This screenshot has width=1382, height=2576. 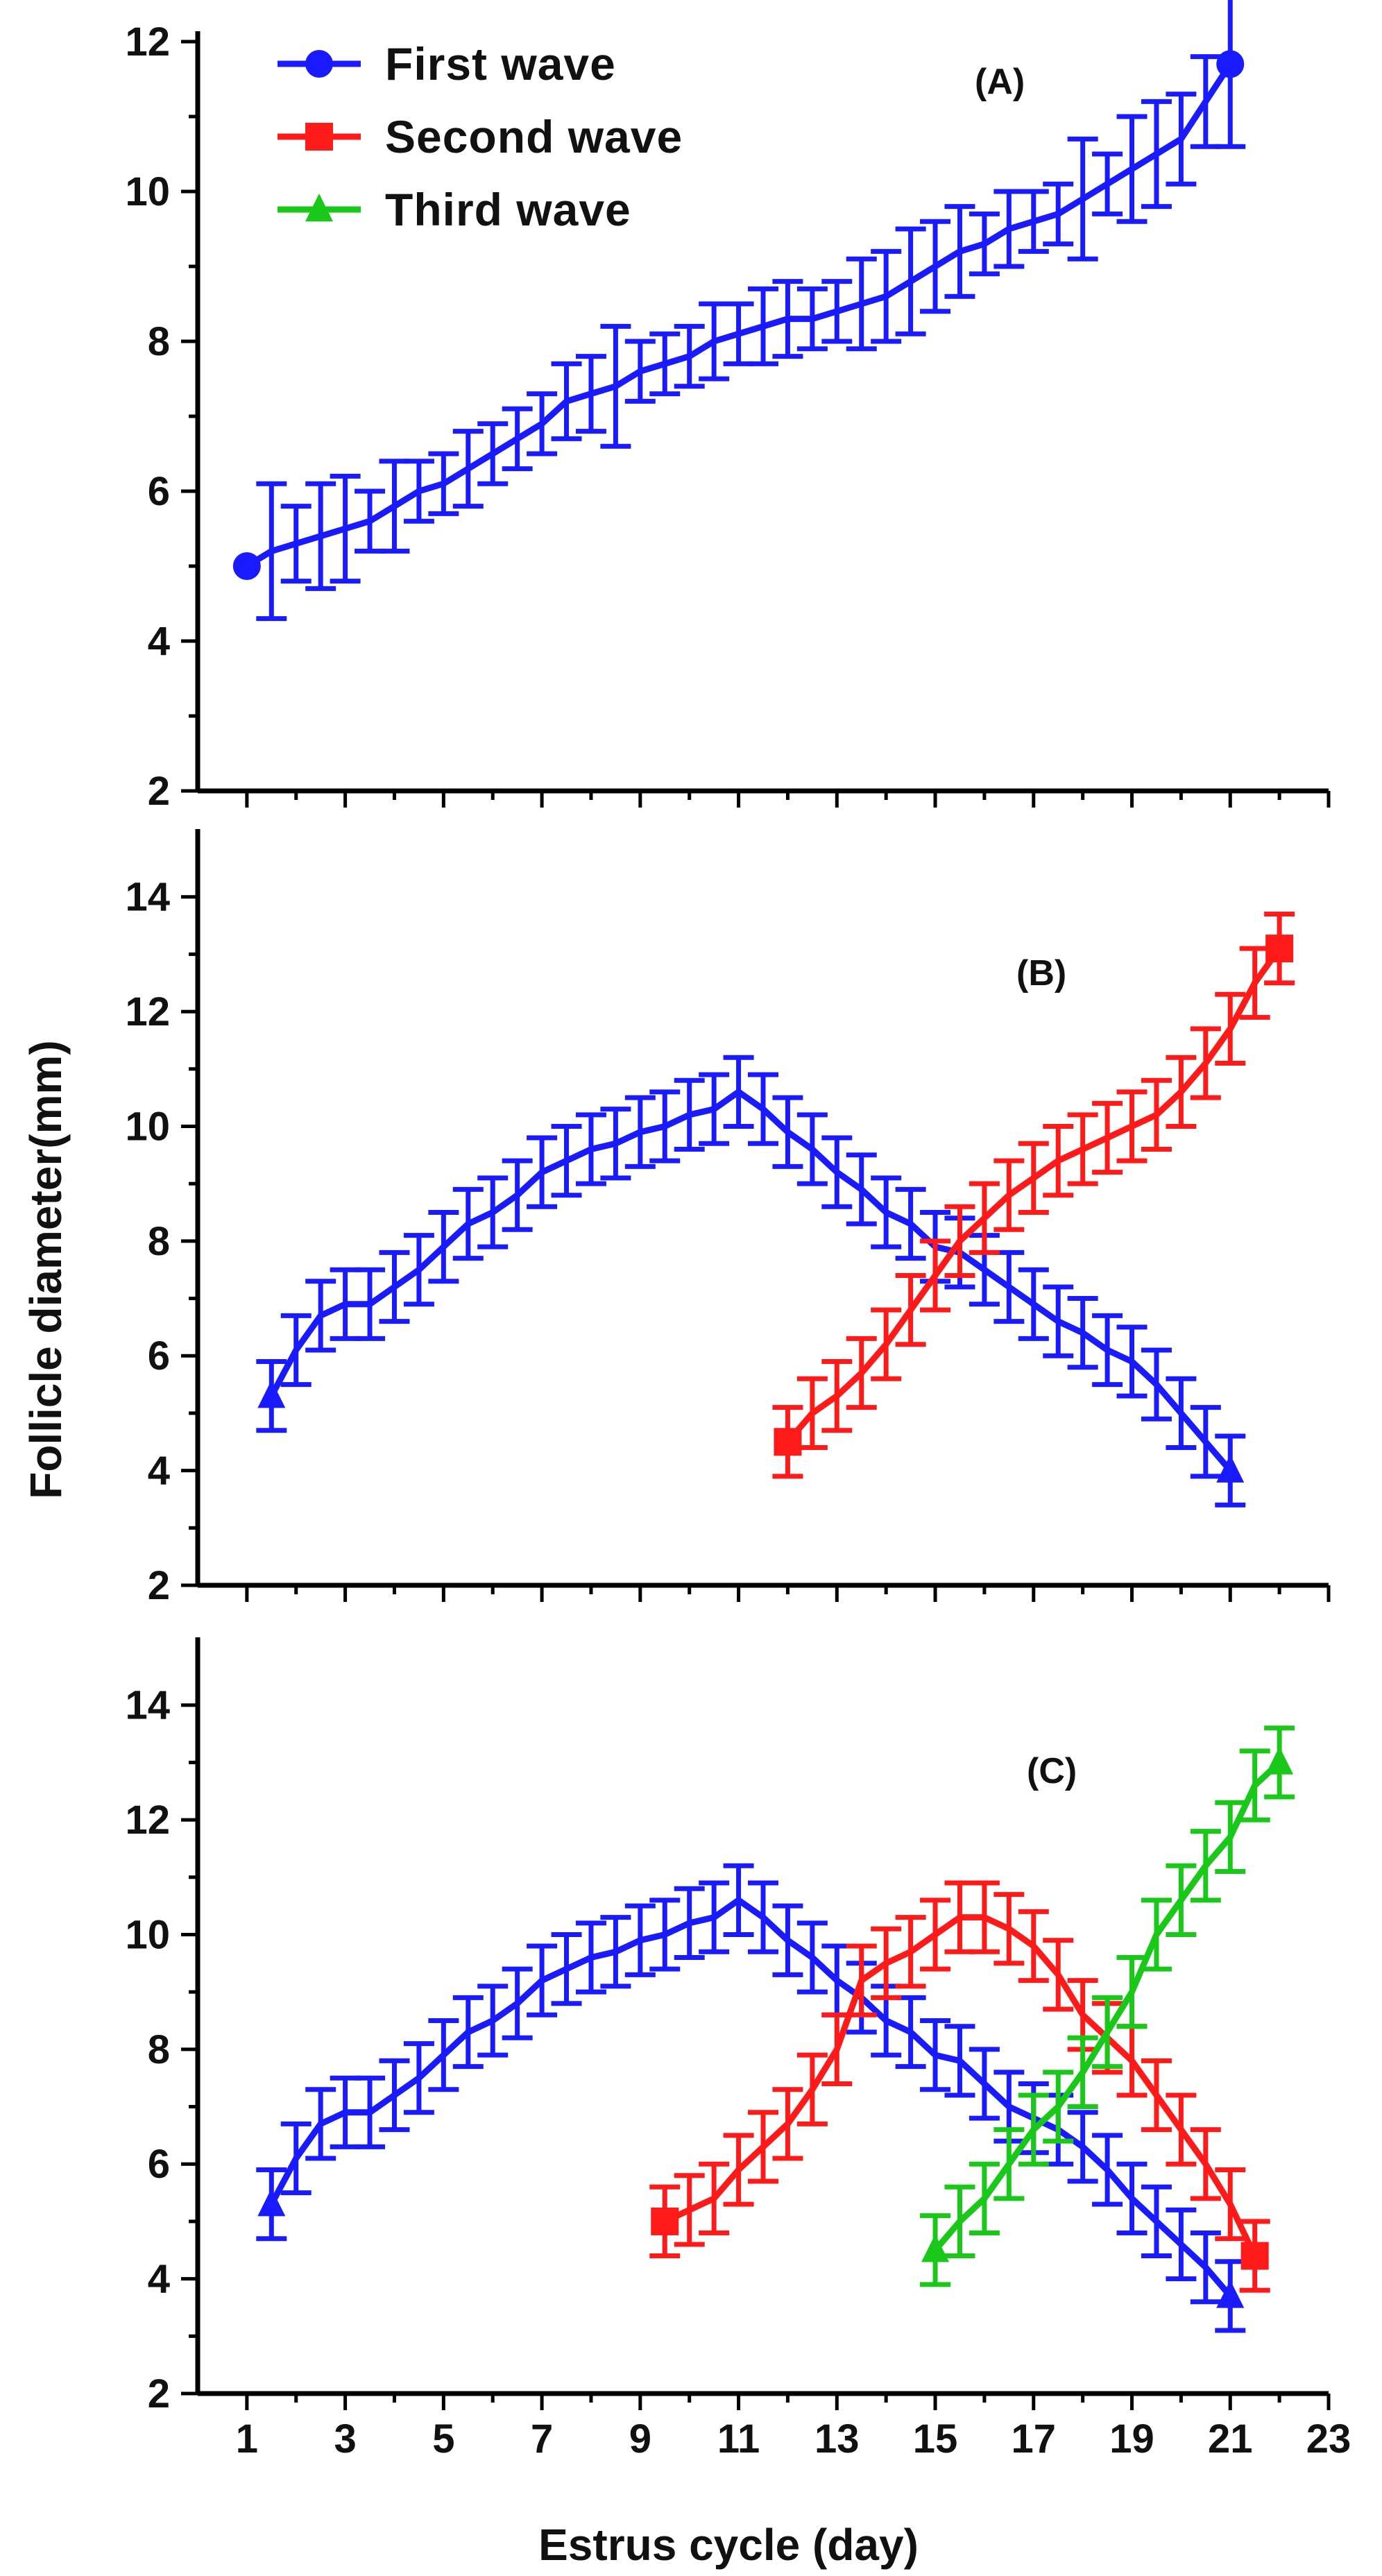 I want to click on x-tick-label: 11, so click(x=738, y=2439).